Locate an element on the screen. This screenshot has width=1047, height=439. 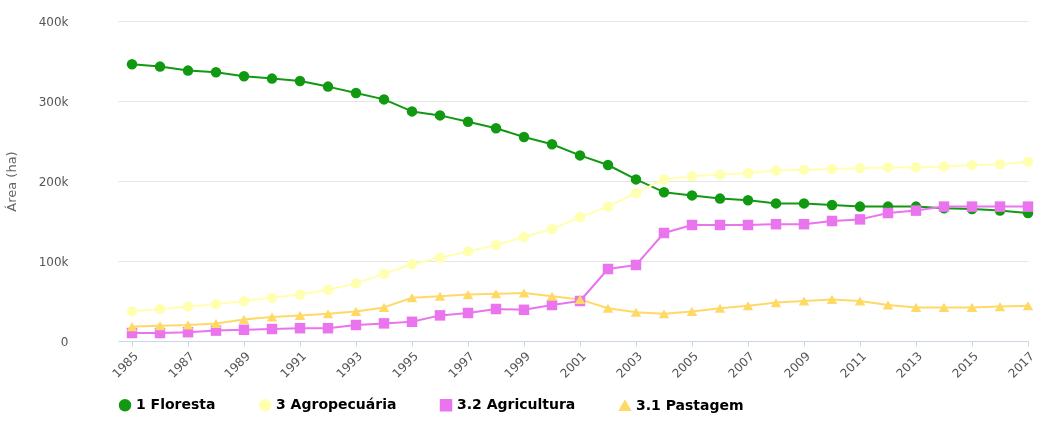
y-tick-label: 100k is located at coordinates (53, 261).